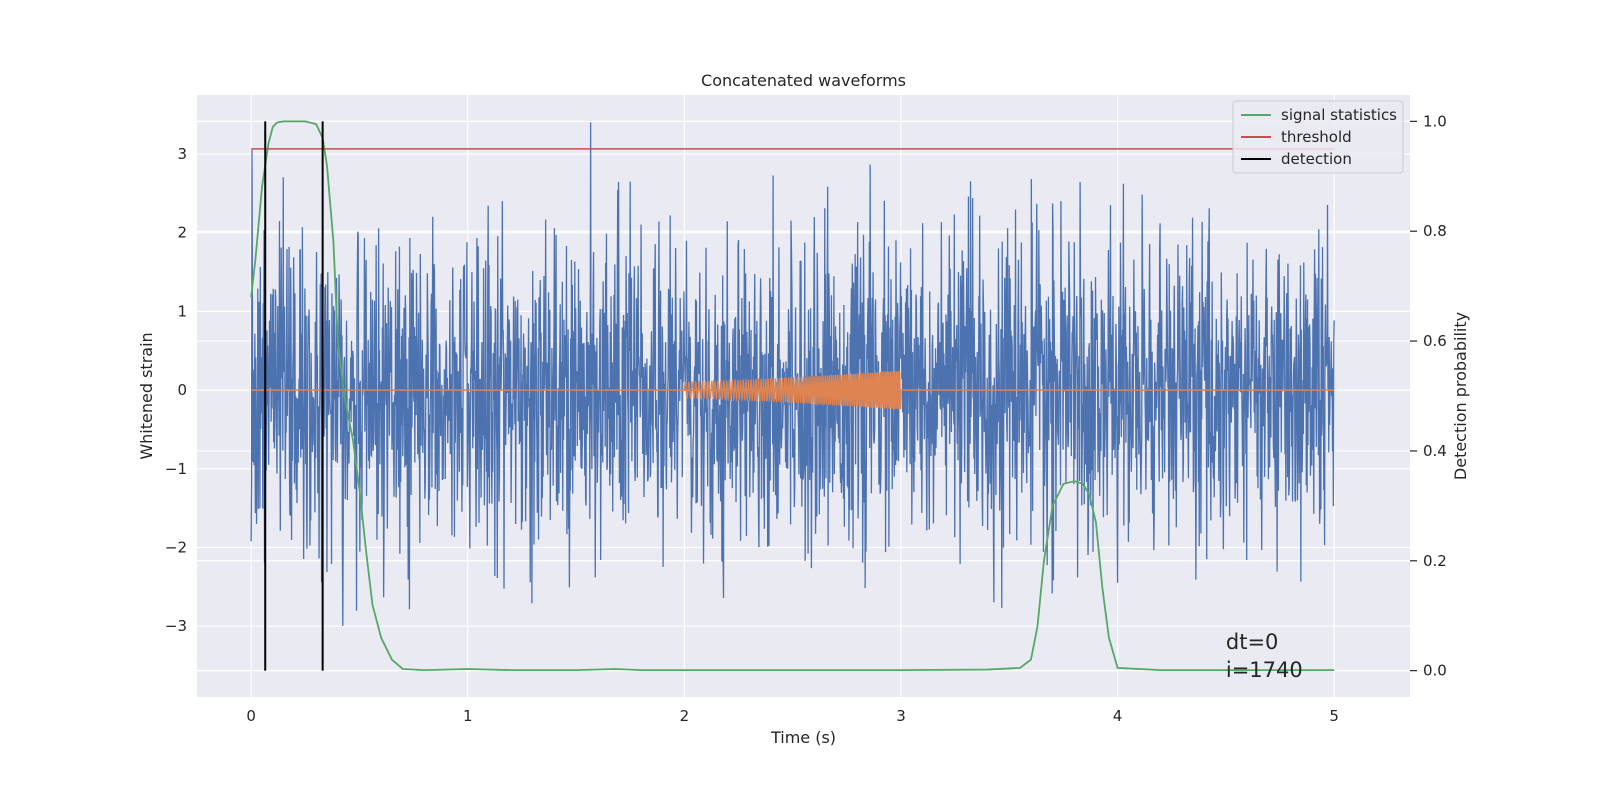 Image resolution: width=1600 pixels, height=800 pixels. I want to click on legend-box, so click(1318, 137).